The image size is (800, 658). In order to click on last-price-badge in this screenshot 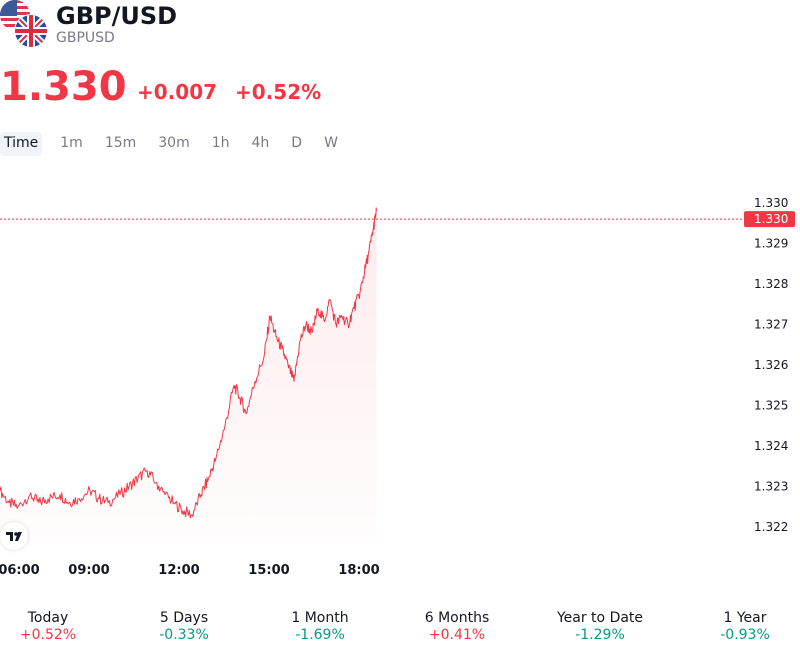, I will do `click(769, 219)`.